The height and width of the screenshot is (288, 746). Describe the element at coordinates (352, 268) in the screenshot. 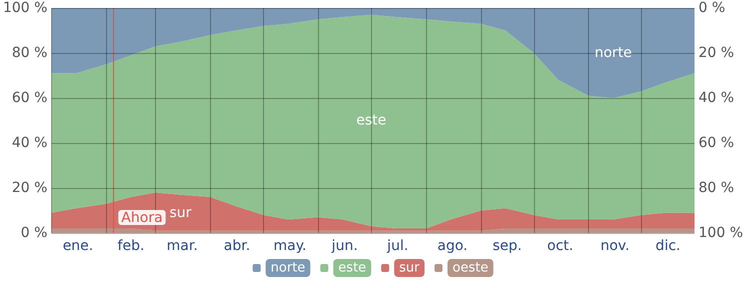

I see `legend-label: este` at that location.